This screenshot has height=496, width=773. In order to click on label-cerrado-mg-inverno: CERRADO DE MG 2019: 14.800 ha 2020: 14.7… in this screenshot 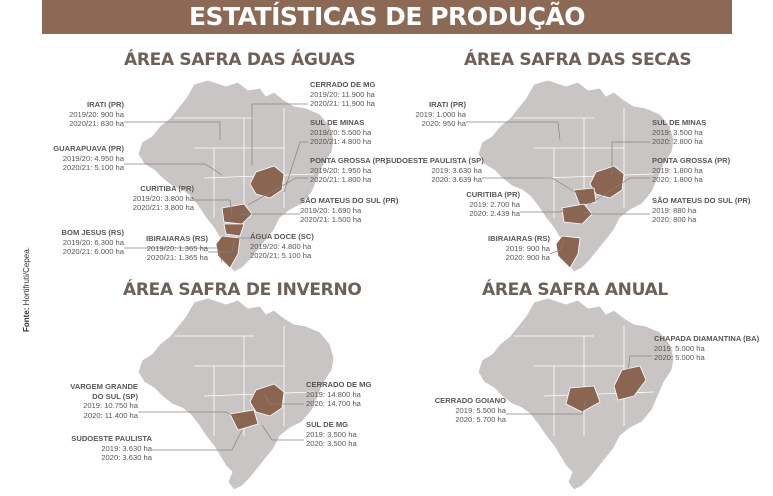, I will do `click(339, 394)`.